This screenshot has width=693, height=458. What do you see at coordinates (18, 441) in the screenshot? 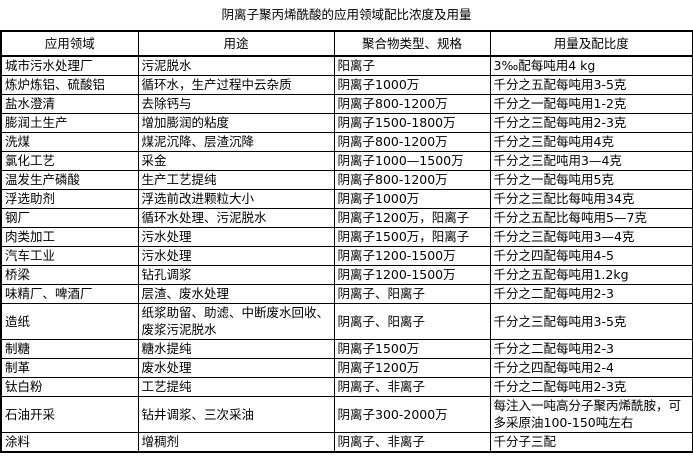
I see `cell-application-field-text: 涂料` at bounding box center [18, 441].